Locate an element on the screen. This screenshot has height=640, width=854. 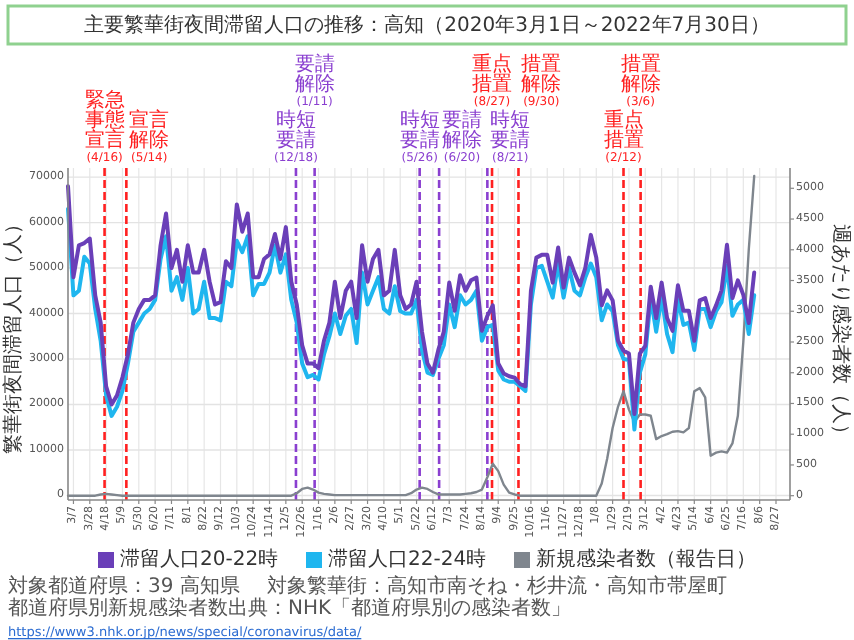
chart-title: 主要繁華街夜間滞留人口の推移：高知（2020年3月1日～2022年7月30日） is located at coordinates (427, 25).